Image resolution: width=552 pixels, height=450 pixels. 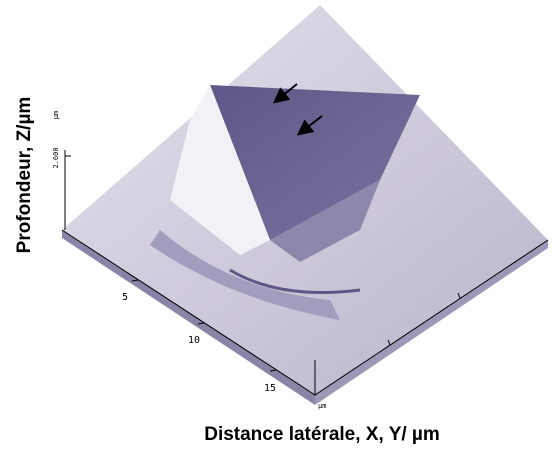 I want to click on xy-unit: µm, so click(x=322, y=406).